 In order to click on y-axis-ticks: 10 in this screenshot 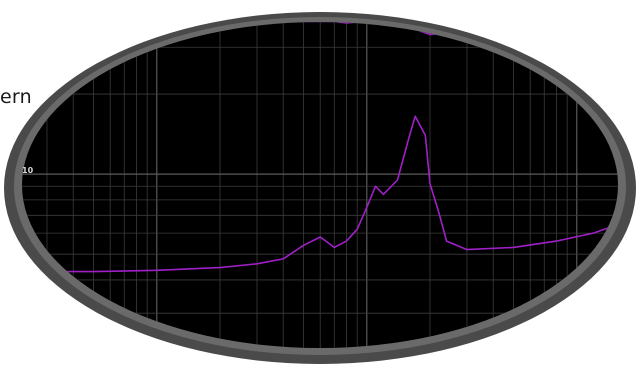, I will do `click(28, 170)`.